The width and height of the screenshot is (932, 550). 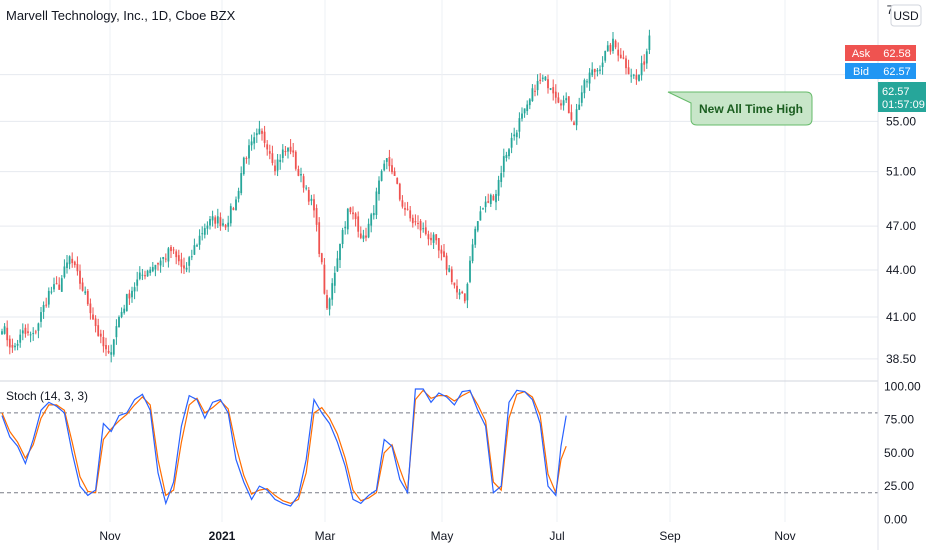 What do you see at coordinates (47, 396) in the screenshot?
I see `stoch-title: Stoch (14, 3, 3)` at bounding box center [47, 396].